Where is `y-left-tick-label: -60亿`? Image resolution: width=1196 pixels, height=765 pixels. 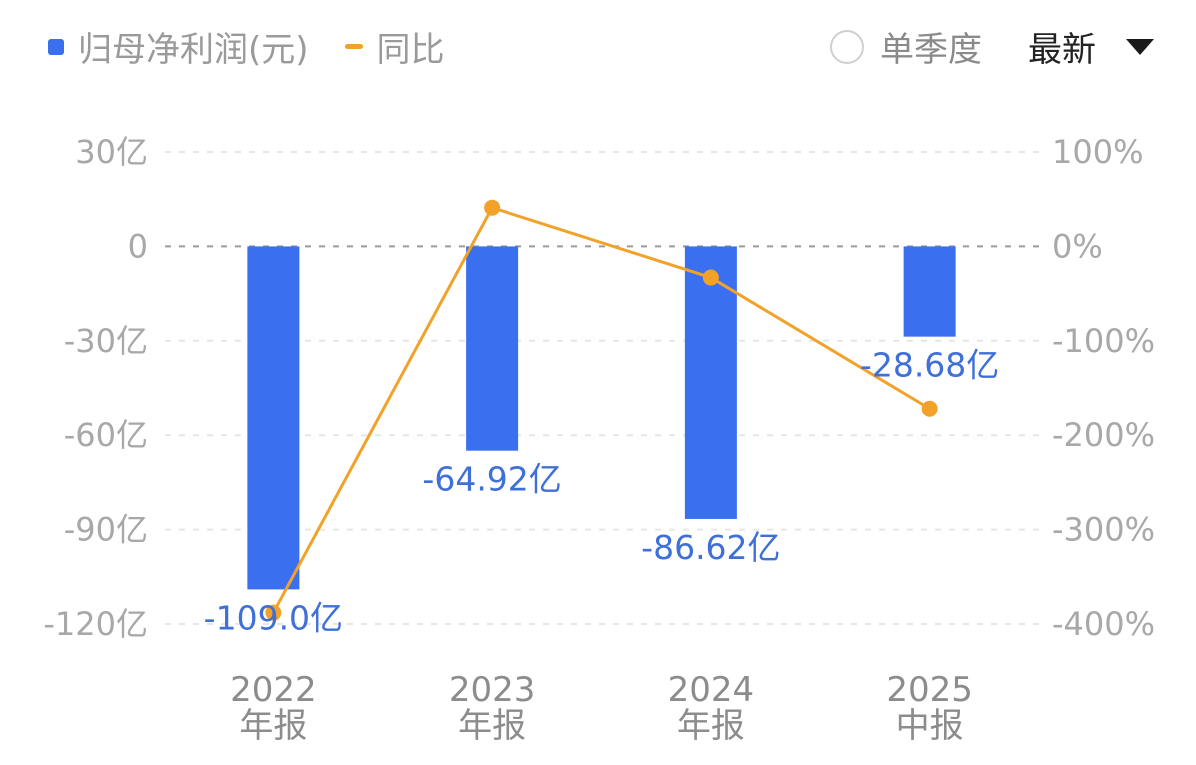
y-left-tick-label: -60亿 is located at coordinates (106, 435).